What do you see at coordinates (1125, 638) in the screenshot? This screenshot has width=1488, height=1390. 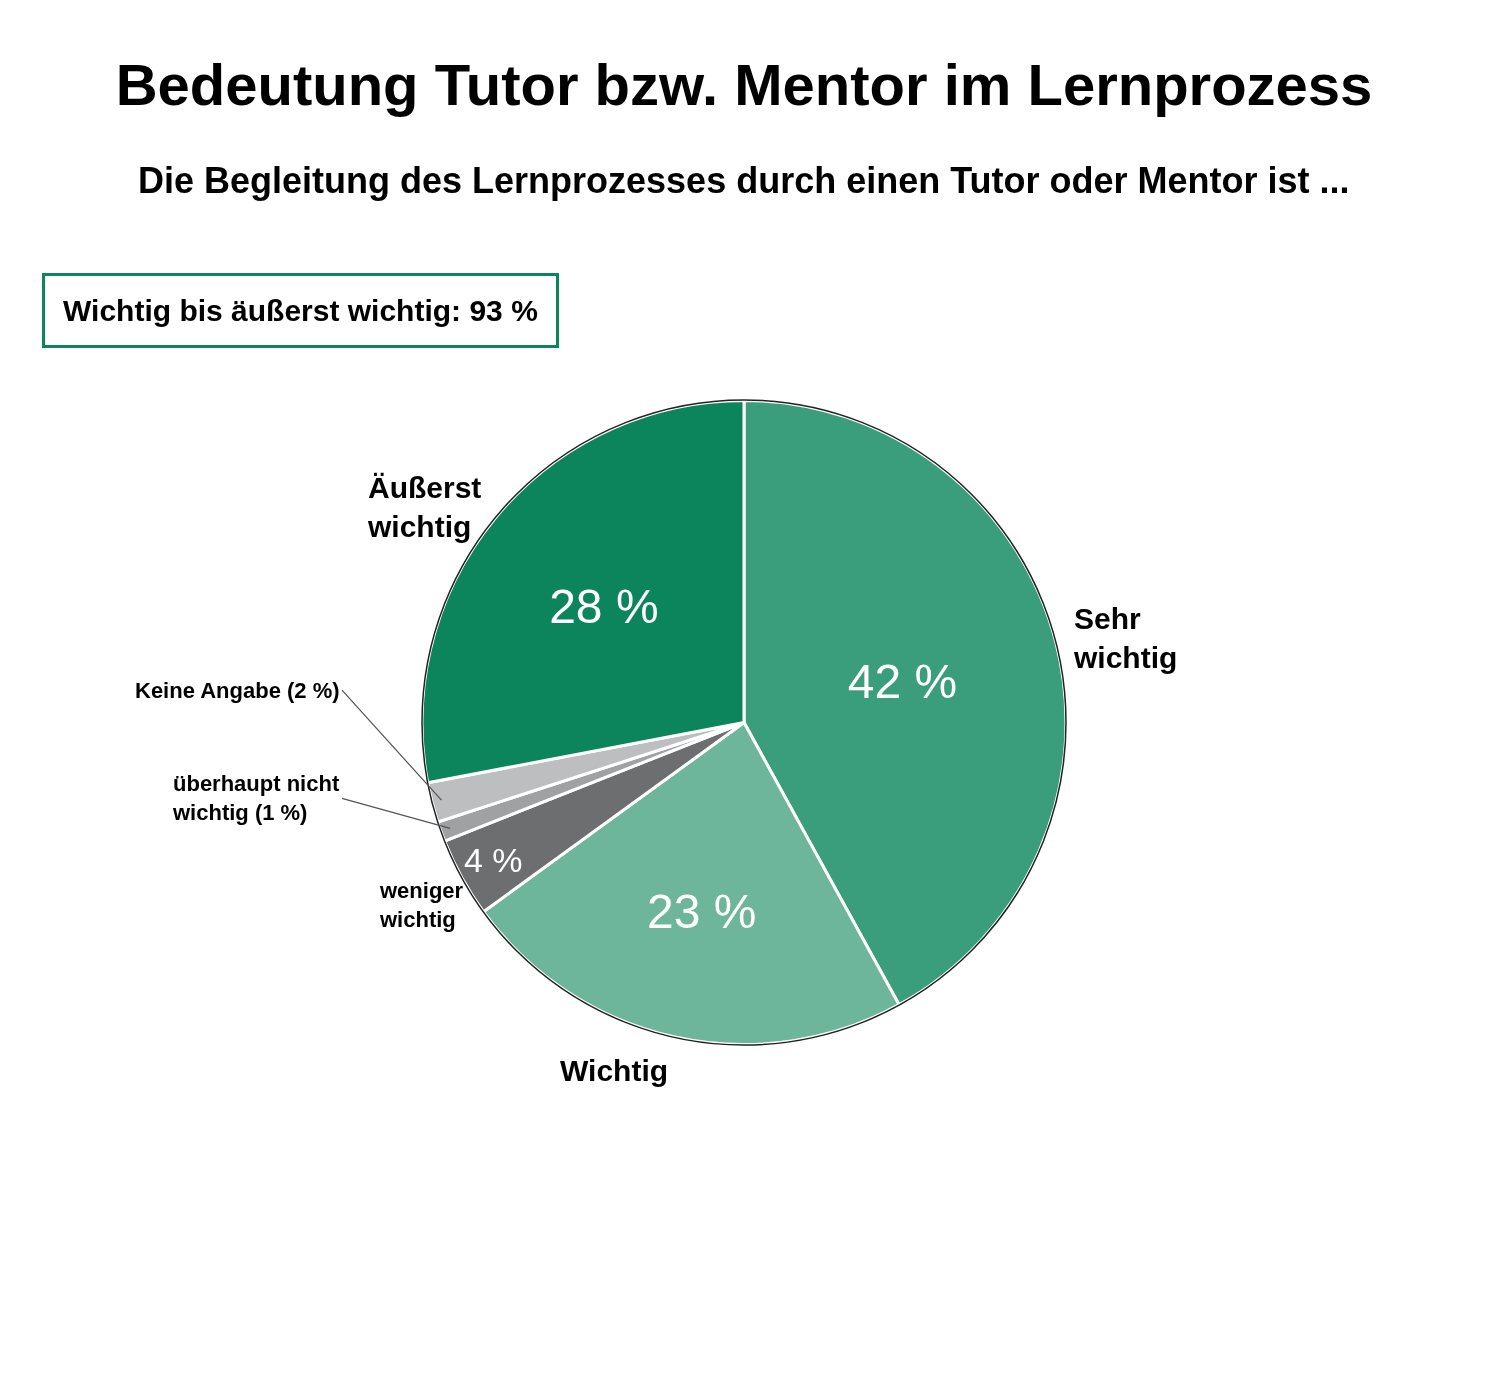 I see `slice-label: Sehr wichtig` at bounding box center [1125, 638].